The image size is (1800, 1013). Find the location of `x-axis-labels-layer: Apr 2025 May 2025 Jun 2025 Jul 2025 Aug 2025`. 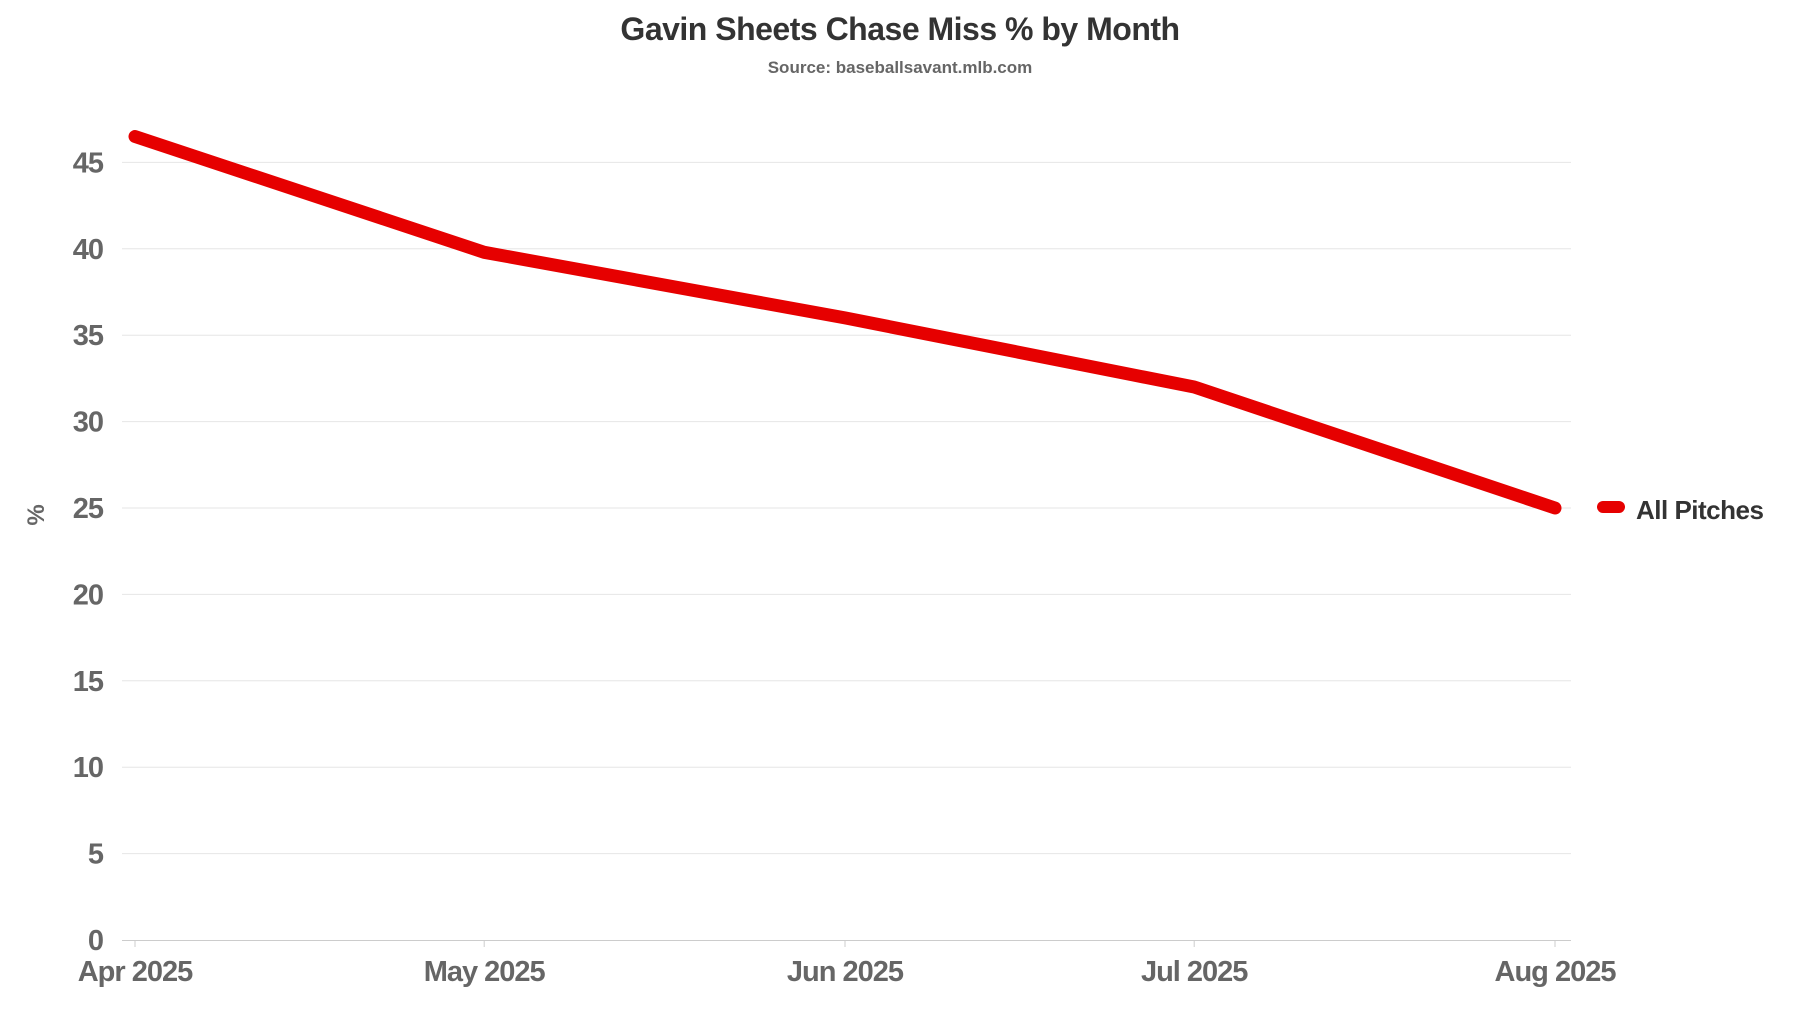

x-axis-labels-layer: Apr 2025 May 2025 Jun 2025 Jul 2025 Aug 2025 is located at coordinates (848, 972).